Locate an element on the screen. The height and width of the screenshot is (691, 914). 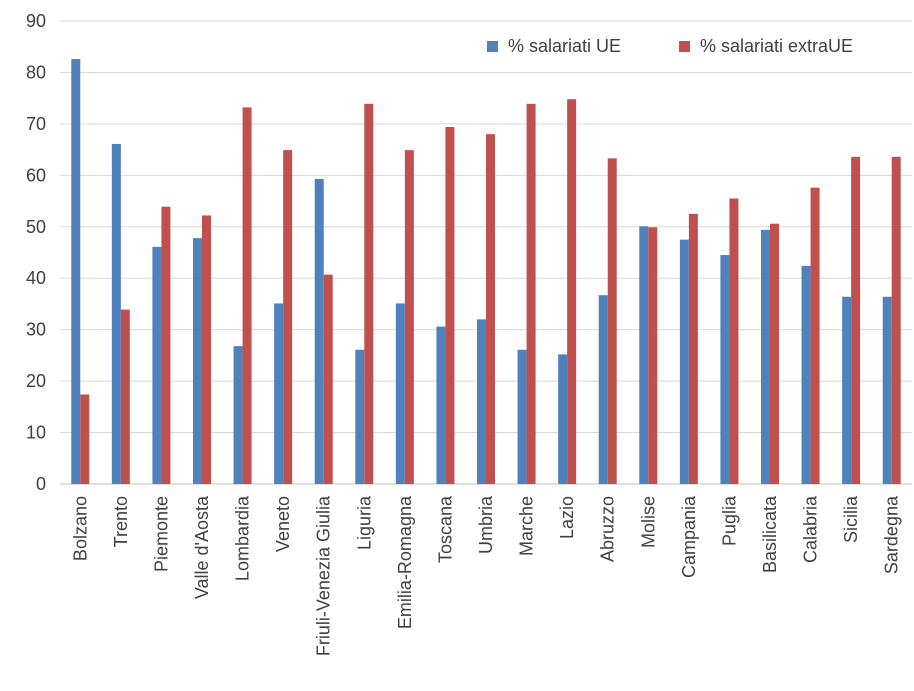
x-category-label: Molise is located at coordinates (648, 522).